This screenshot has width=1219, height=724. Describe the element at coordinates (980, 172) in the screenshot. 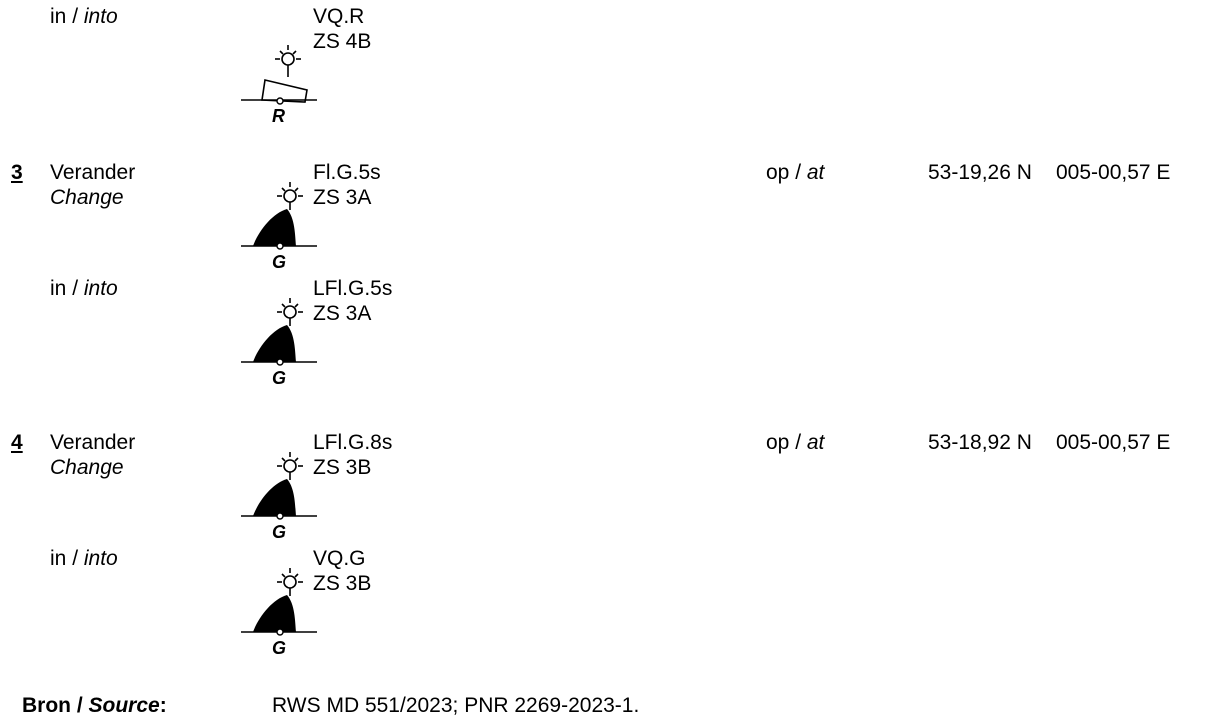

I see `latitude-3: 53-19,26 N` at that location.